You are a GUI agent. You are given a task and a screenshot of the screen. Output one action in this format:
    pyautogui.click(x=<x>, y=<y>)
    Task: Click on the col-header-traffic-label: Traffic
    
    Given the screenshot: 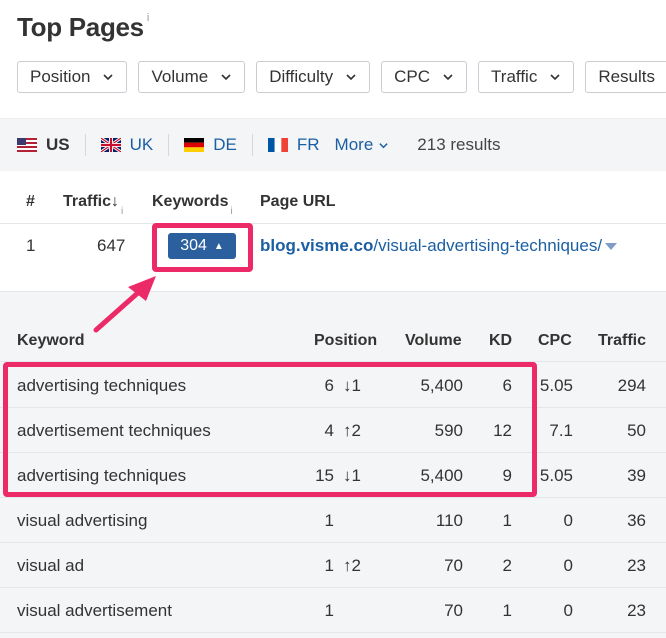 What is the action you would take?
    pyautogui.click(x=87, y=201)
    